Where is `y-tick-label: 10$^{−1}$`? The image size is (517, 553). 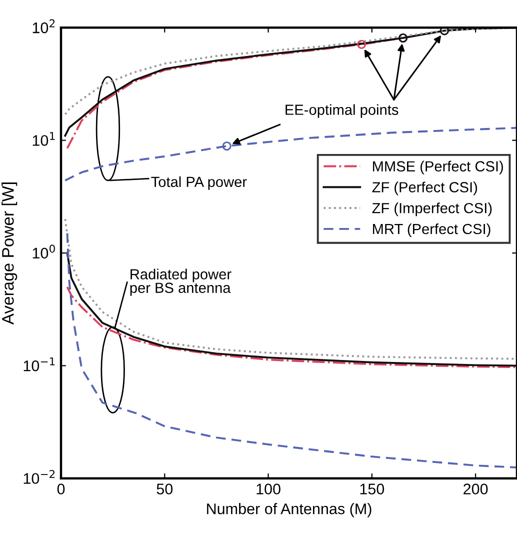
y-tick-label: 10$^{−1}$ is located at coordinates (39, 364).